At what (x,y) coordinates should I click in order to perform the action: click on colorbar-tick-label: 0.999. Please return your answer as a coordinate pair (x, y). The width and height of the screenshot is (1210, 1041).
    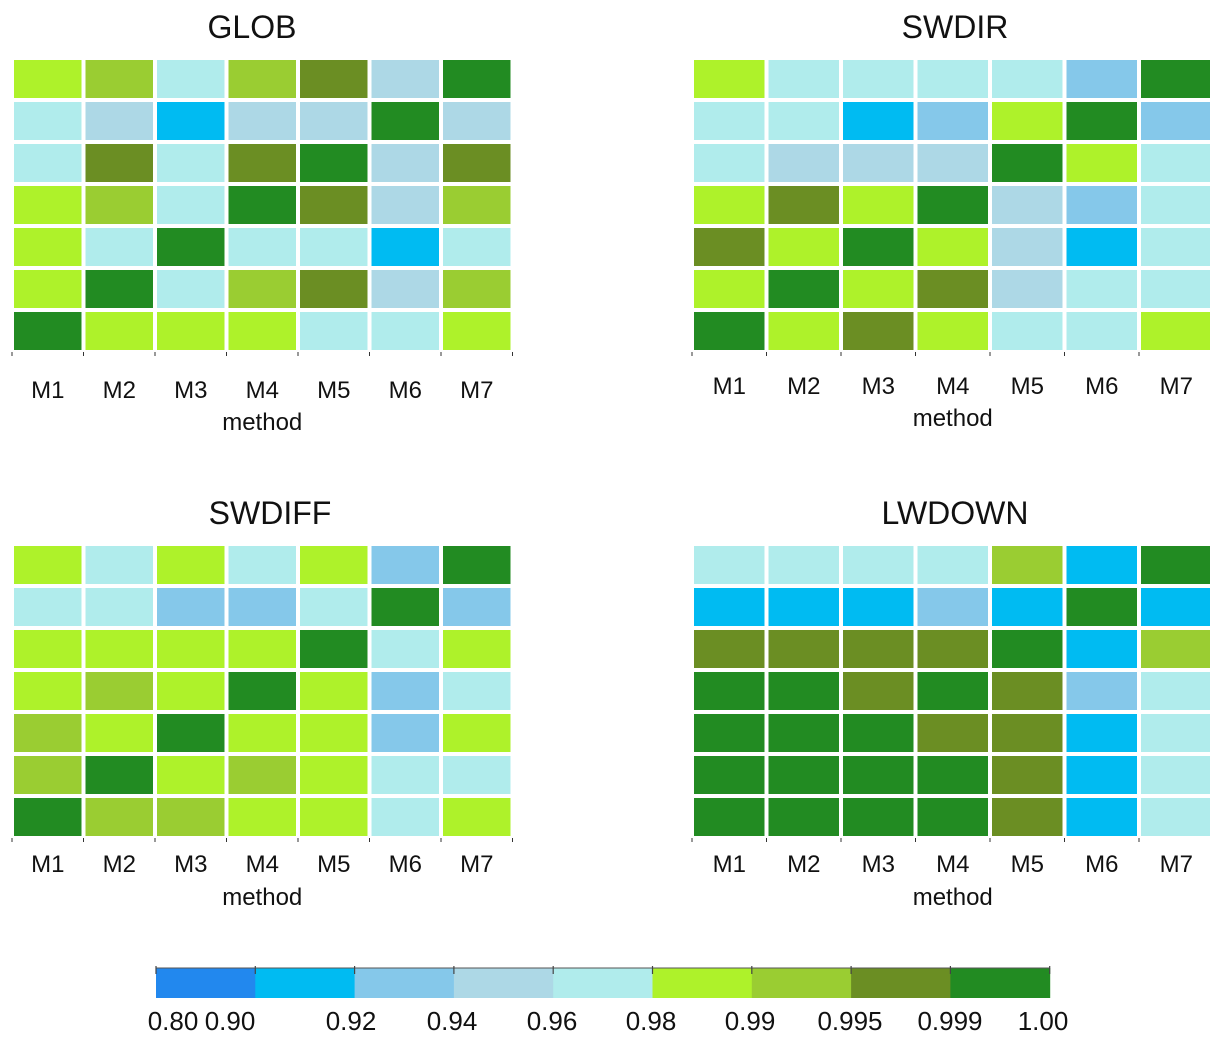
    Looking at the image, I should click on (949, 1021).